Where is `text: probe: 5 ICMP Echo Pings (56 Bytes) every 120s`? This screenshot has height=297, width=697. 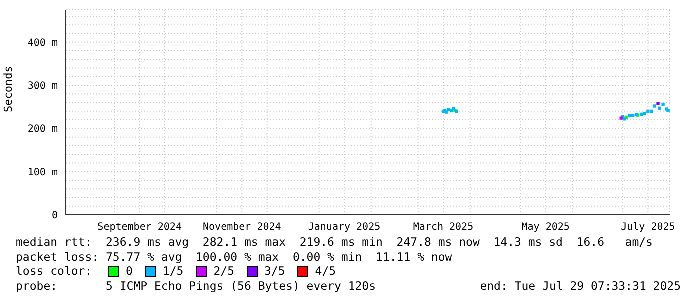 text: probe: 5 ICMP Echo Pings (56 Bytes) every 120s is located at coordinates (196, 285).